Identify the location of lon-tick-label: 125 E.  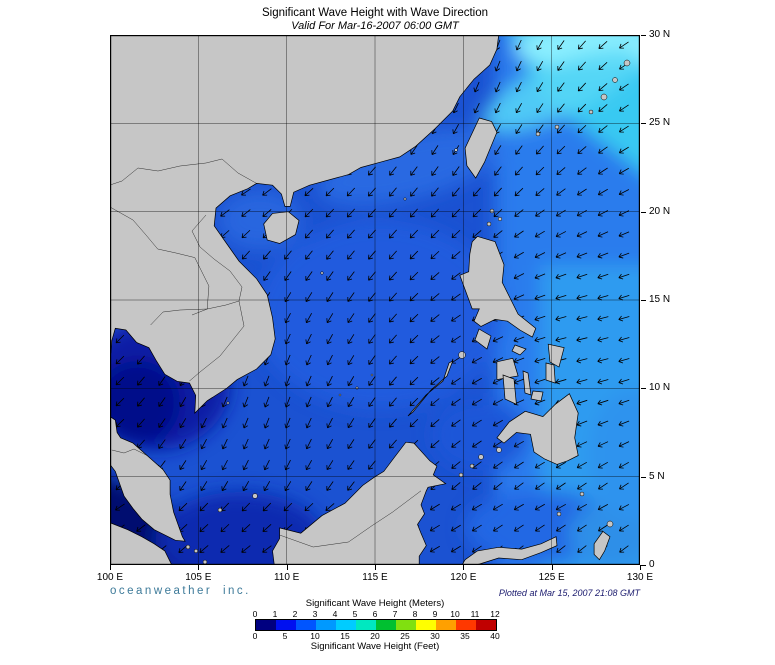
(551, 577).